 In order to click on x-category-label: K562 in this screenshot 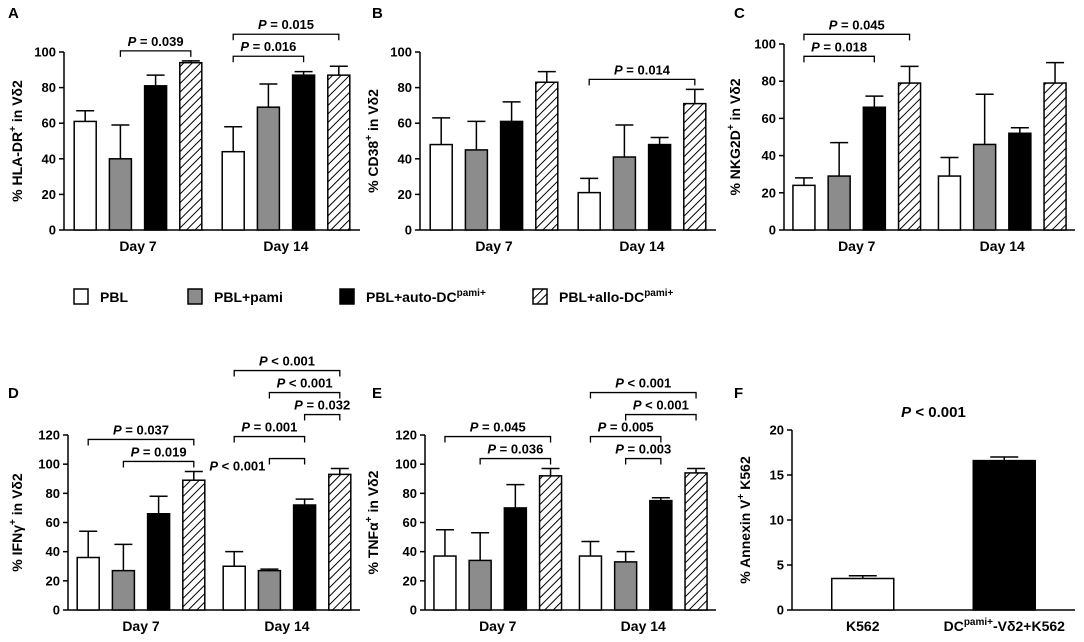, I will do `click(863, 626)`.